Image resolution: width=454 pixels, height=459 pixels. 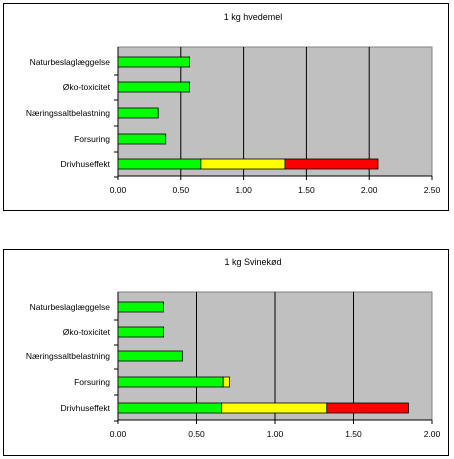 What do you see at coordinates (253, 17) in the screenshot?
I see `chart-title: 1 kg hvedemel` at bounding box center [253, 17].